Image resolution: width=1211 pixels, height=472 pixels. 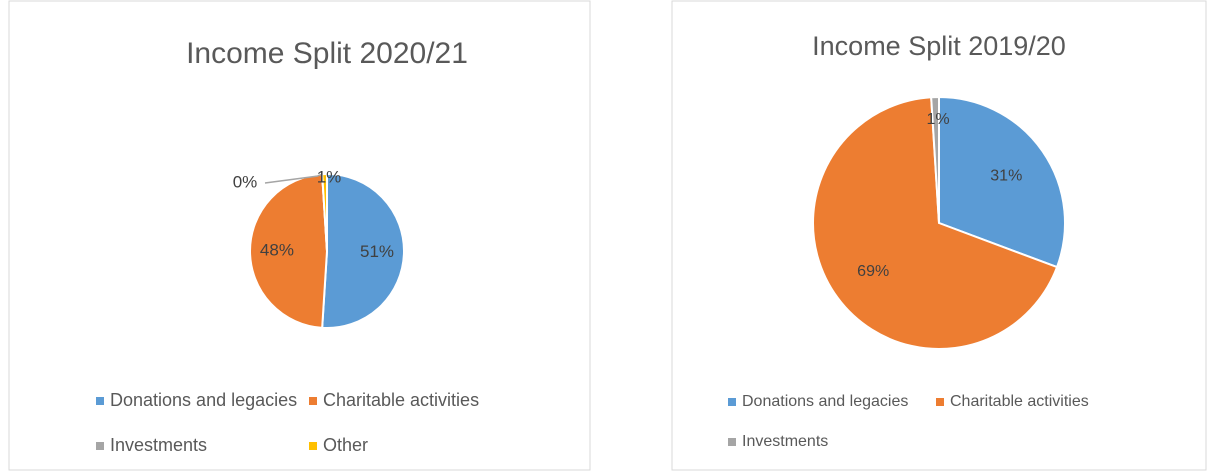 What do you see at coordinates (939, 46) in the screenshot?
I see `chart-title: Income Split 2019/20` at bounding box center [939, 46].